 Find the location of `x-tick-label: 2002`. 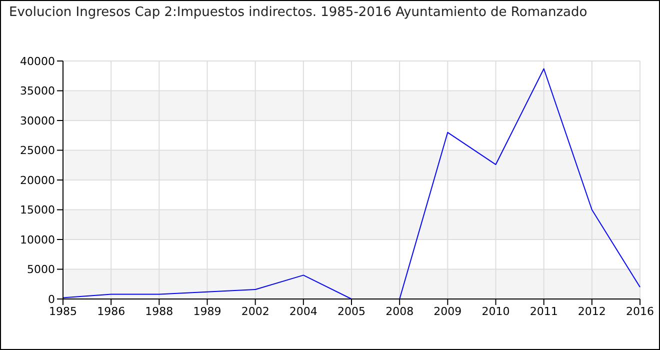

x-tick-label: 2002 is located at coordinates (255, 311).